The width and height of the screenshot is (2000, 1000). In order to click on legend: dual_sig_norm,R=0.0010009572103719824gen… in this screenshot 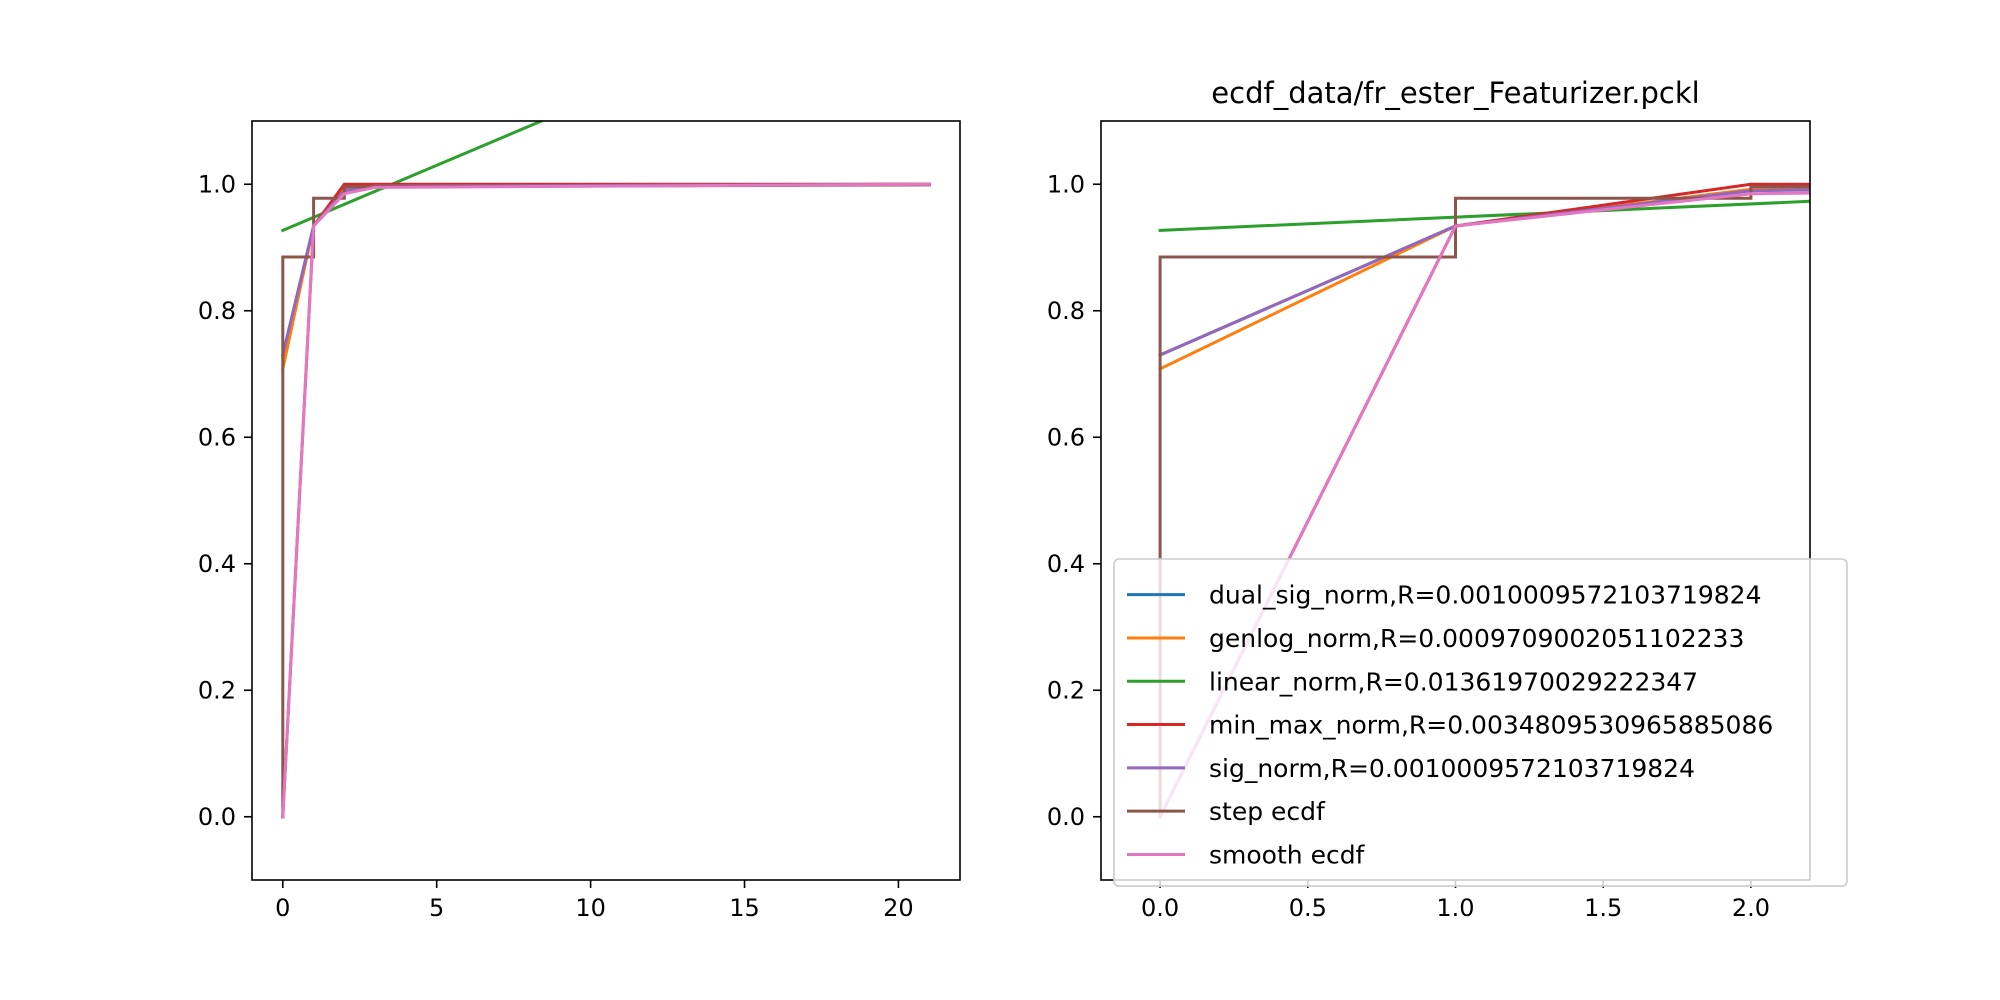, I will do `click(1480, 722)`.